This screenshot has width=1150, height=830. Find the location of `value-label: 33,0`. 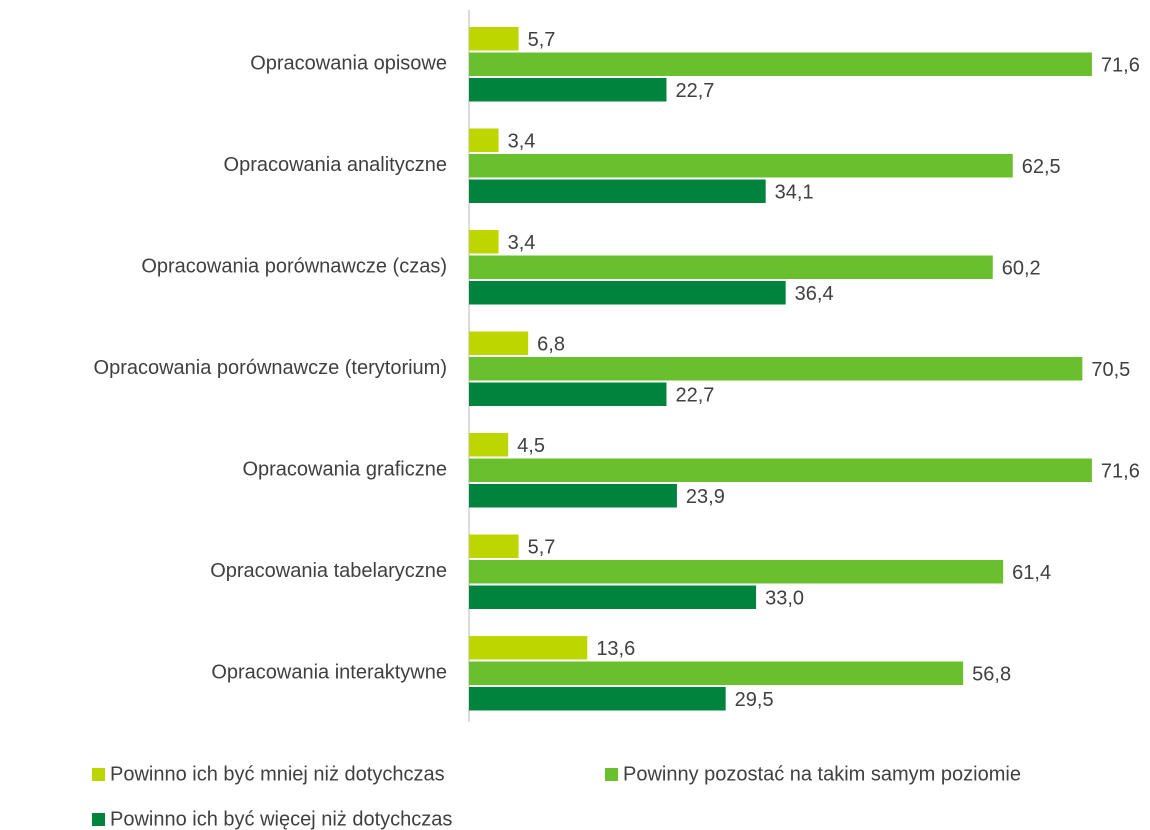

value-label: 33,0 is located at coordinates (784, 599).